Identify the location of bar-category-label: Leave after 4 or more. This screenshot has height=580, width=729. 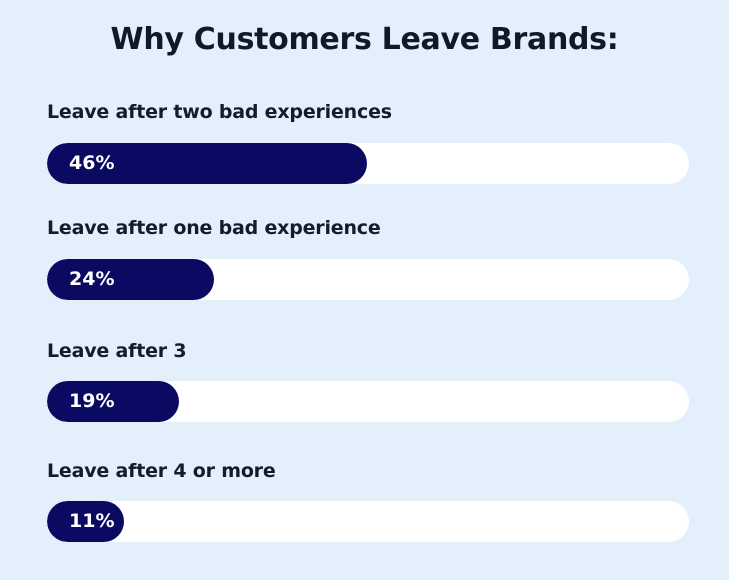
(161, 471).